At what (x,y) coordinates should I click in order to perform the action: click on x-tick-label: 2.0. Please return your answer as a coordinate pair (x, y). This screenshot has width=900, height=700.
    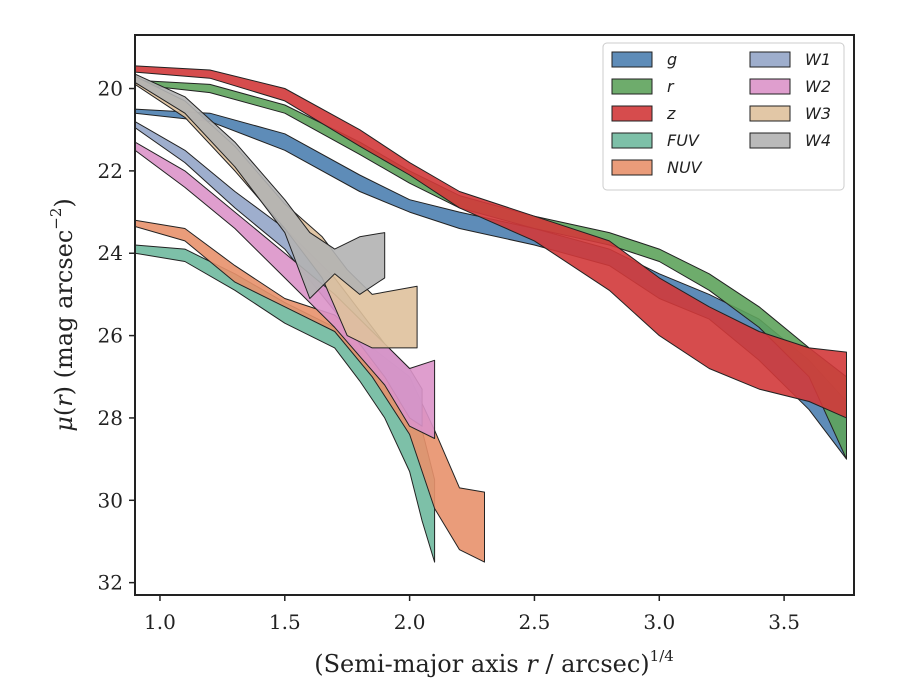
    Looking at the image, I should click on (410, 622).